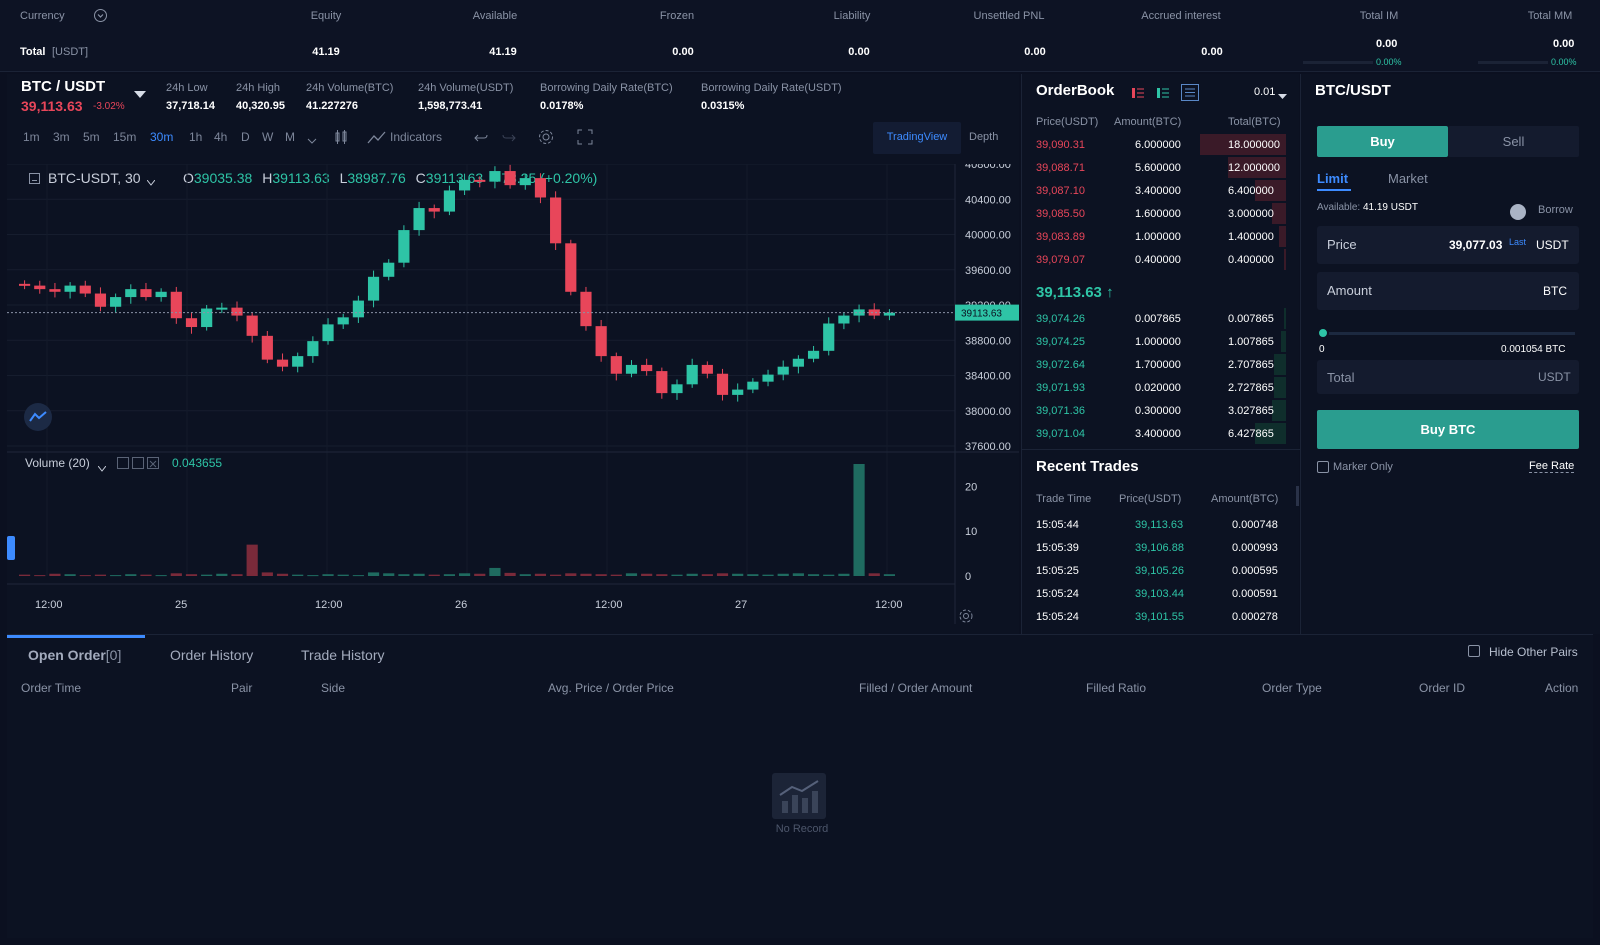  I want to click on volume-eye-icon, so click(123, 463).